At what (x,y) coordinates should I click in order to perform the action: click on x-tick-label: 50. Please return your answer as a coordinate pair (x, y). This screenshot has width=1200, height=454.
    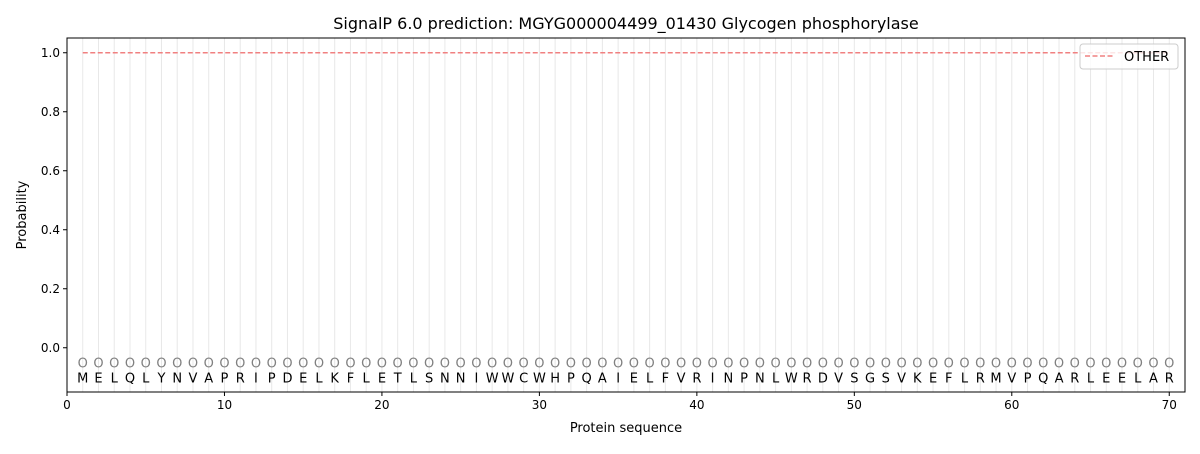
    Looking at the image, I should click on (854, 405).